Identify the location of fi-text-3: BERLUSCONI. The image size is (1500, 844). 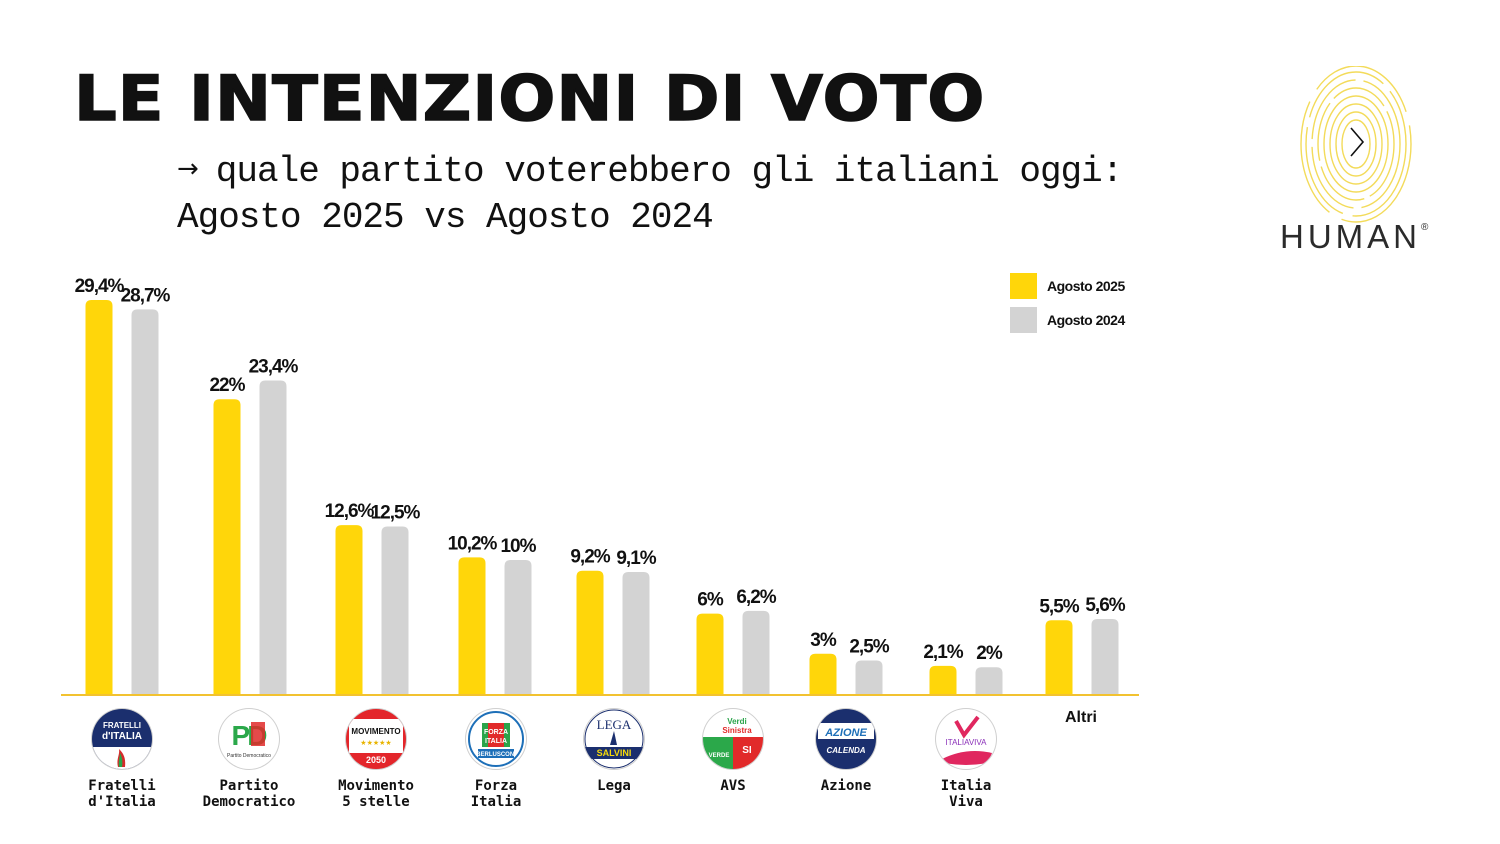
(496, 755).